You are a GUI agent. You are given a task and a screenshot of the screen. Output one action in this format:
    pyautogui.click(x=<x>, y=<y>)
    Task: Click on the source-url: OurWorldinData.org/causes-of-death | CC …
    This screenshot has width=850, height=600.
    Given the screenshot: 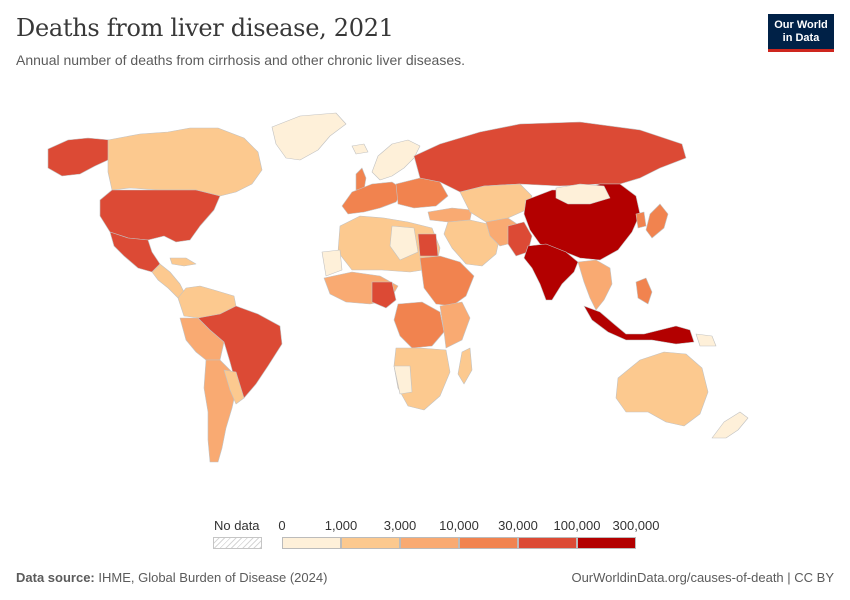 What is the action you would take?
    pyautogui.click(x=702, y=577)
    